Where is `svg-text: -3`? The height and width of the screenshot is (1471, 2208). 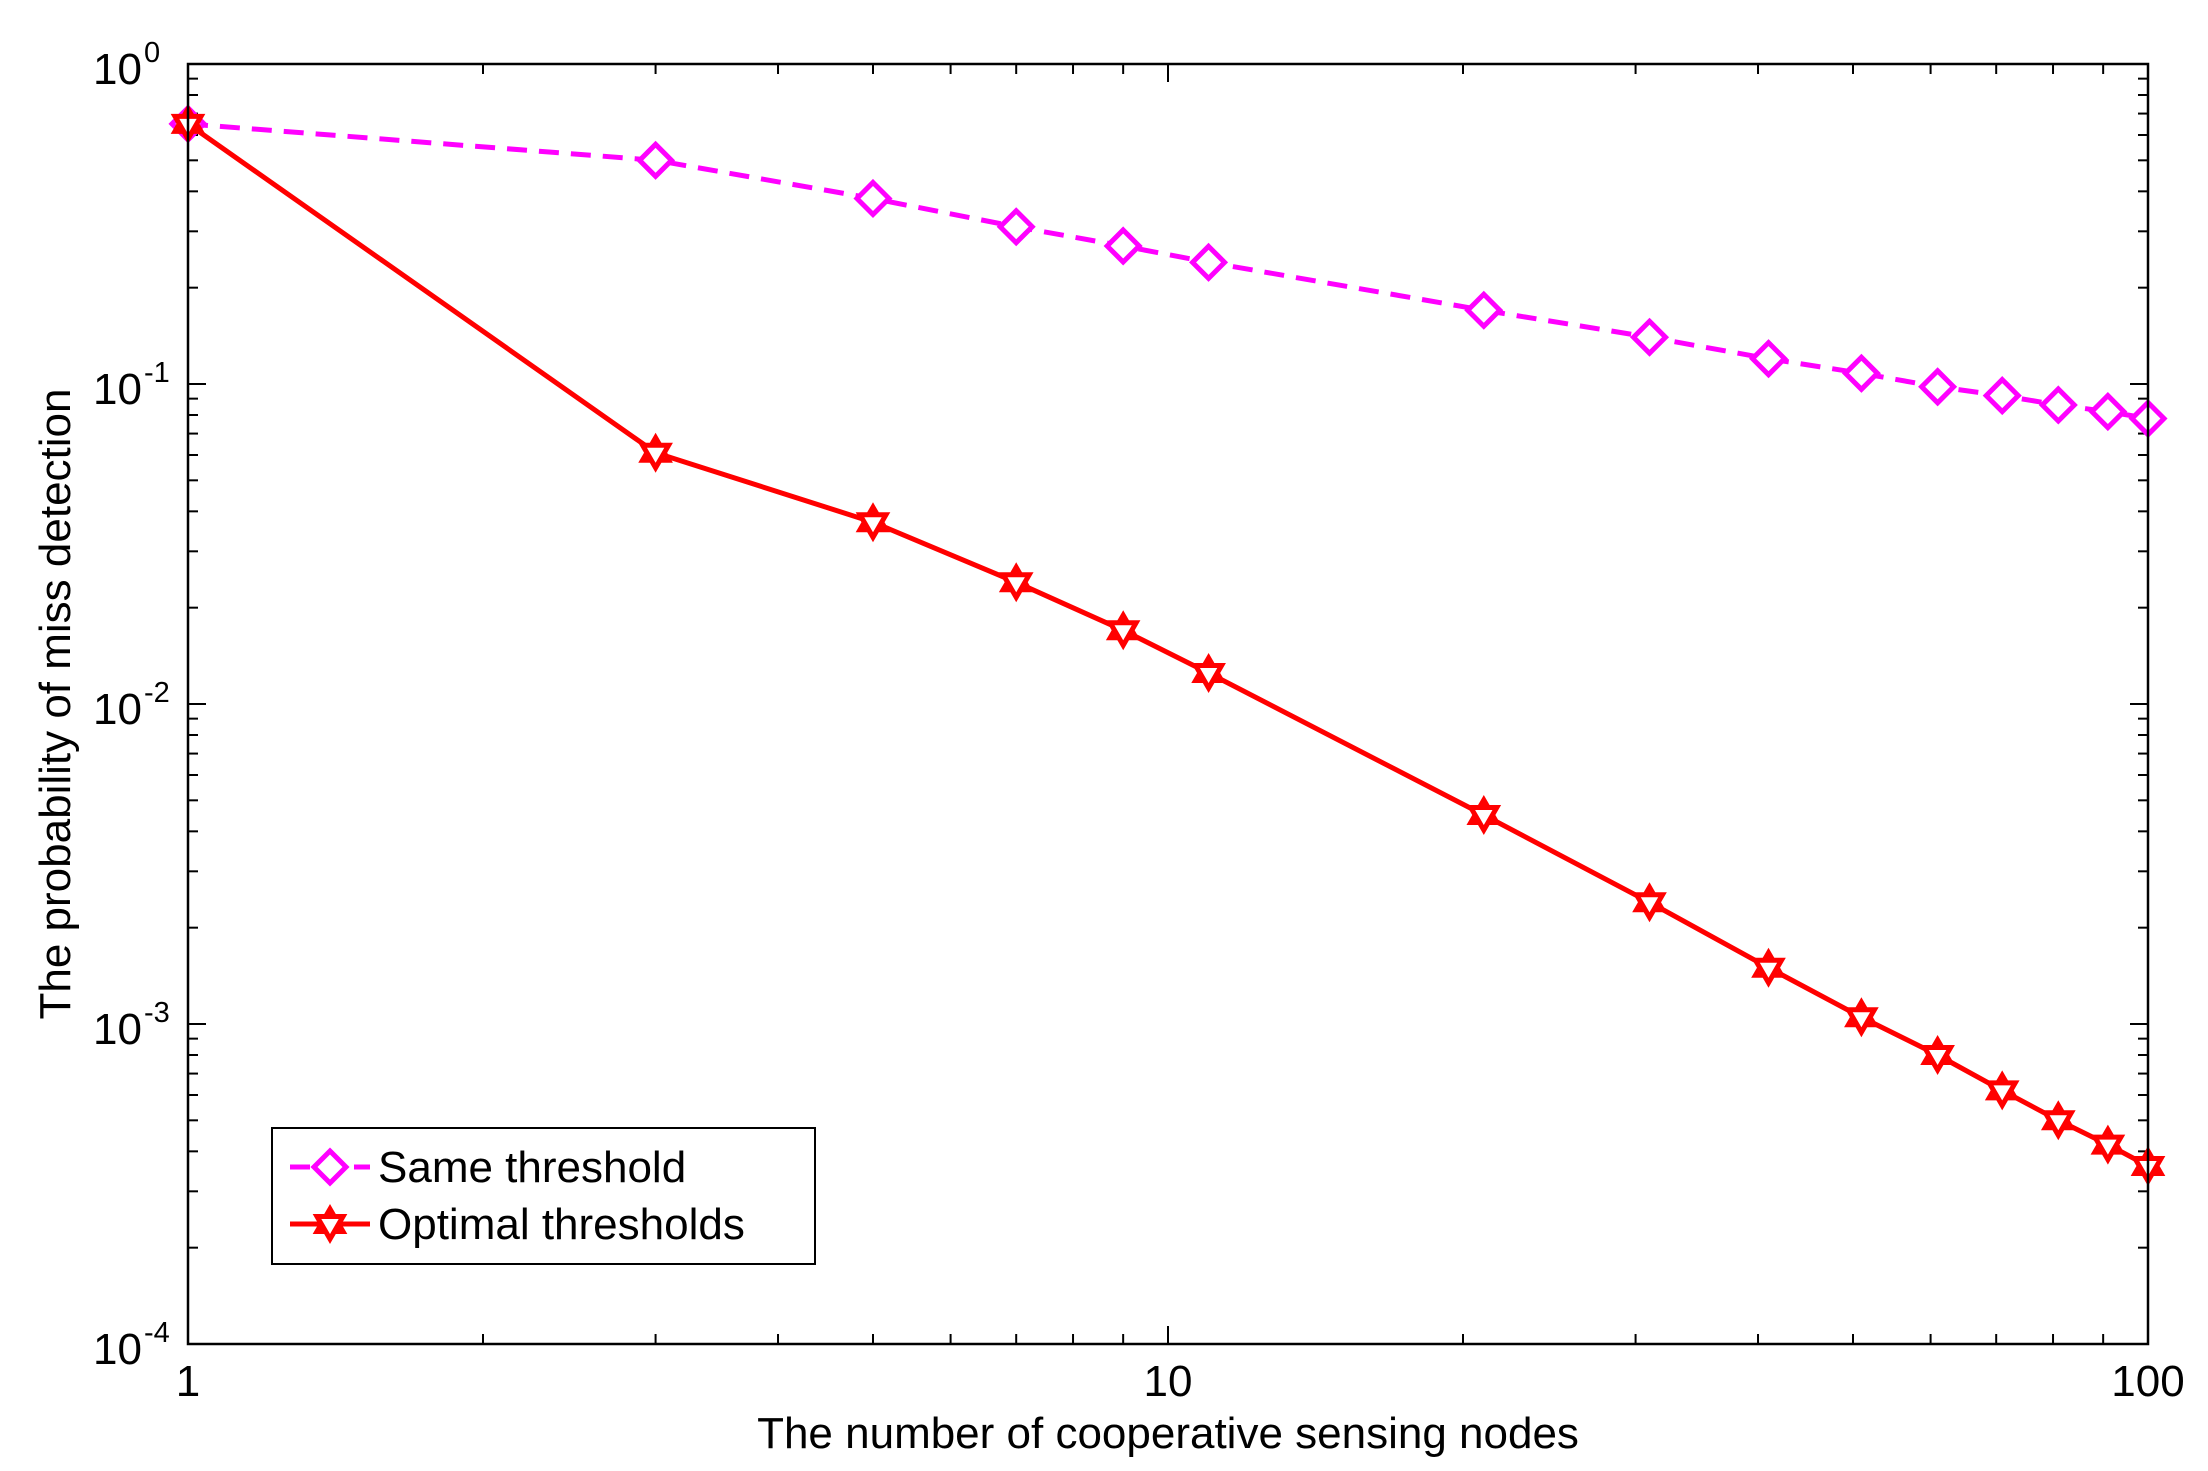
svg-text: -3 is located at coordinates (157, 1013).